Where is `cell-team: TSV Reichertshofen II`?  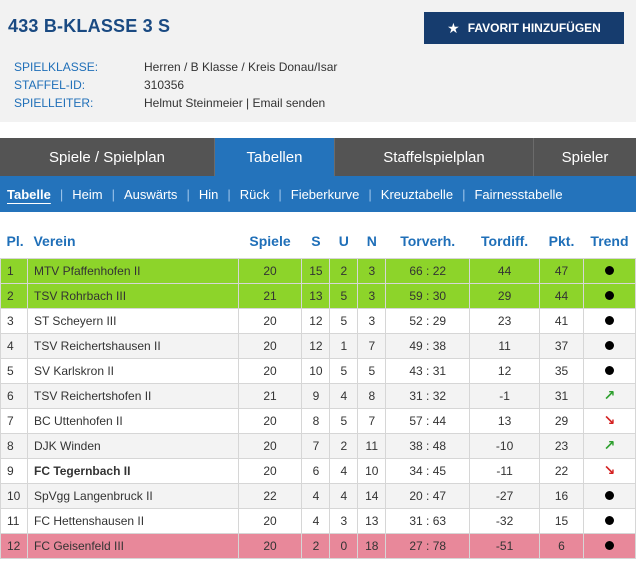 cell-team: TSV Reichertshofen II is located at coordinates (132, 395).